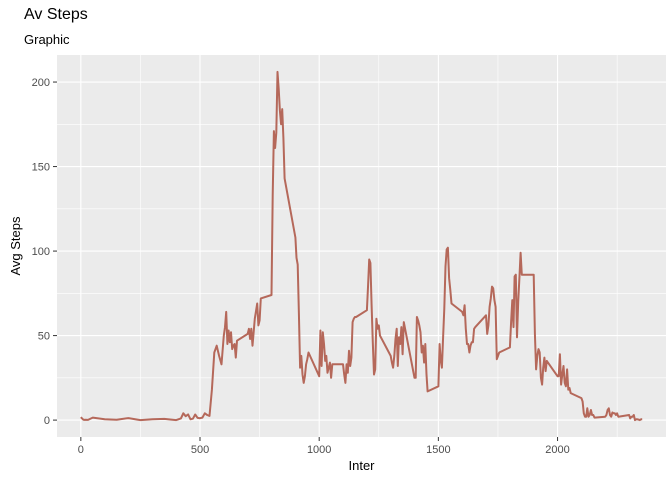 Image resolution: width=672 pixels, height=480 pixels. Describe the element at coordinates (41, 168) in the screenshot. I see `y-tick-label: 150` at that location.